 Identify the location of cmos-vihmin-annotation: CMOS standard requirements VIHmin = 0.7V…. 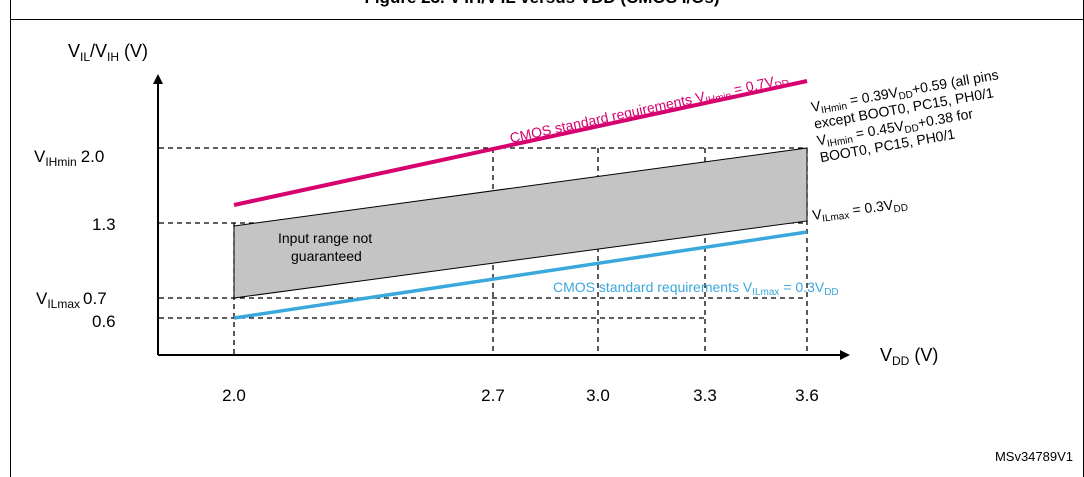
(649, 109).